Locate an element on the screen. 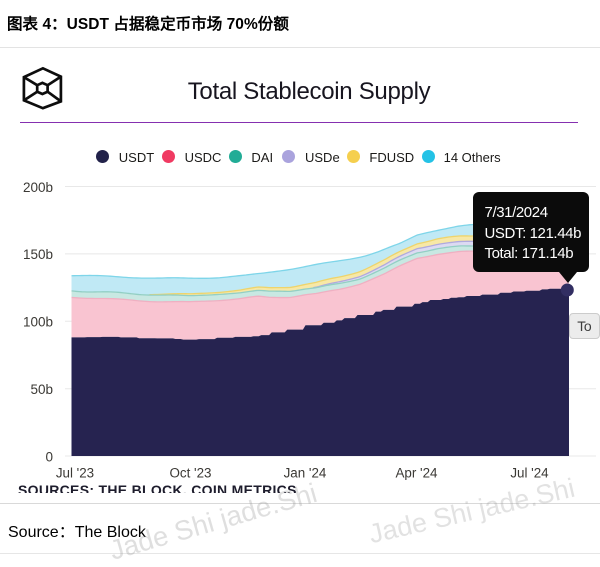 Image resolution: width=600 pixels, height=567 pixels. svg-text: 0 is located at coordinates (49, 456).